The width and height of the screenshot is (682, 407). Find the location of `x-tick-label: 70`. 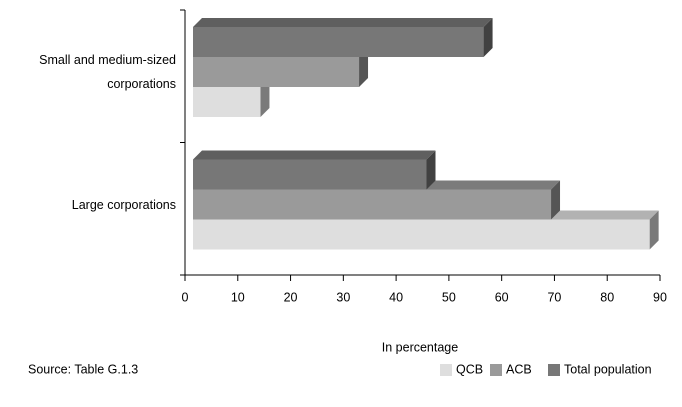

x-tick-label: 70 is located at coordinates (554, 297).